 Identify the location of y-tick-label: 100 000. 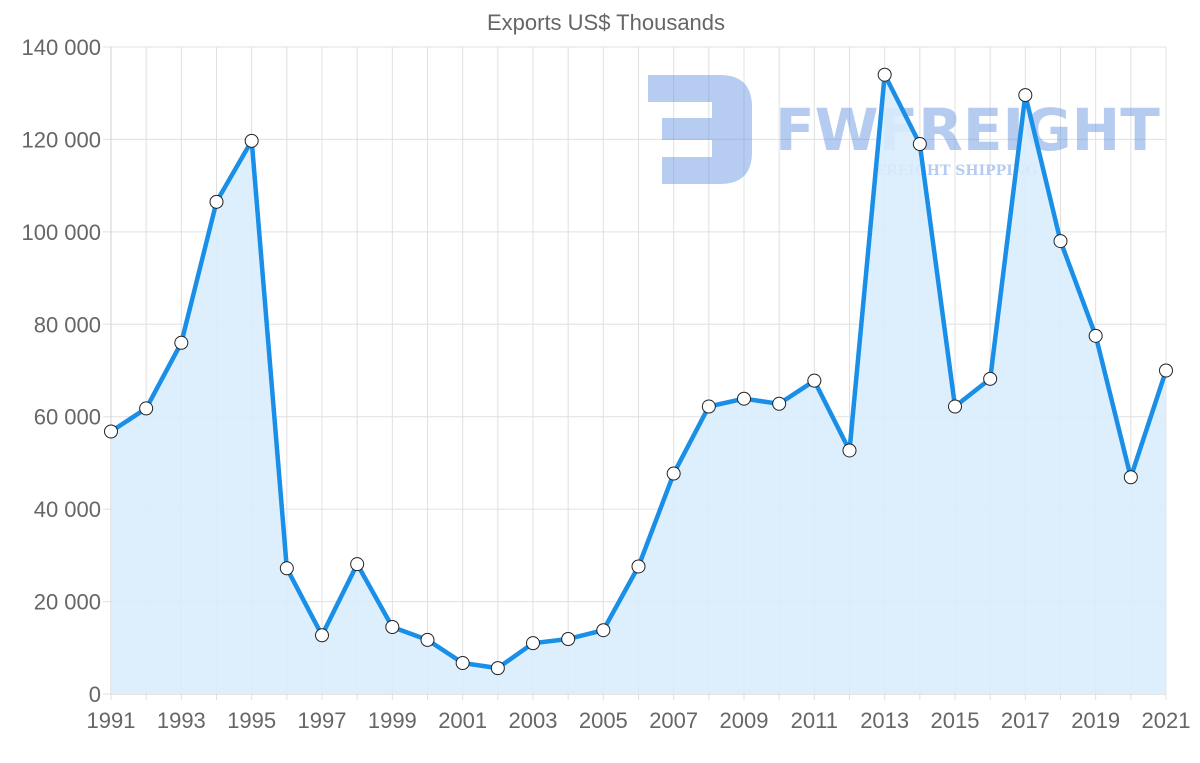
(61, 232).